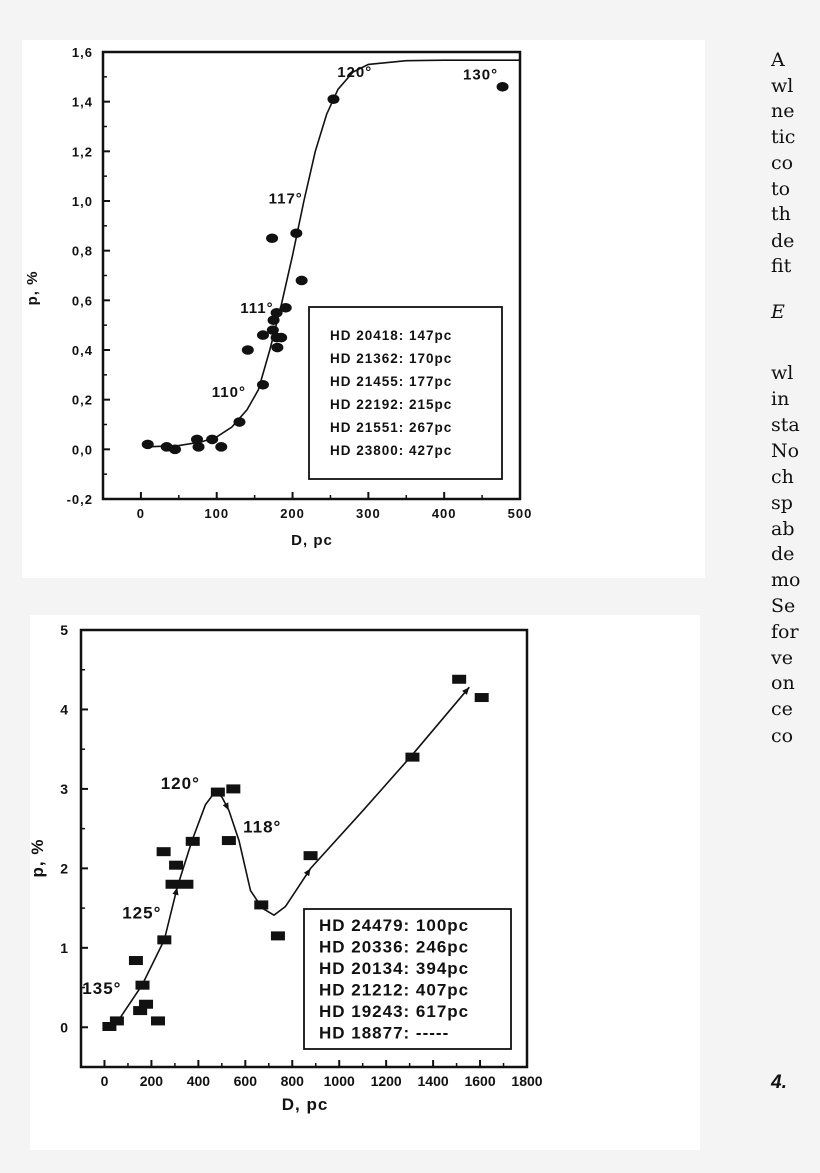 The height and width of the screenshot is (1173, 820). Describe the element at coordinates (286, 198) in the screenshot. I see `angle-annotation: 117°` at that location.